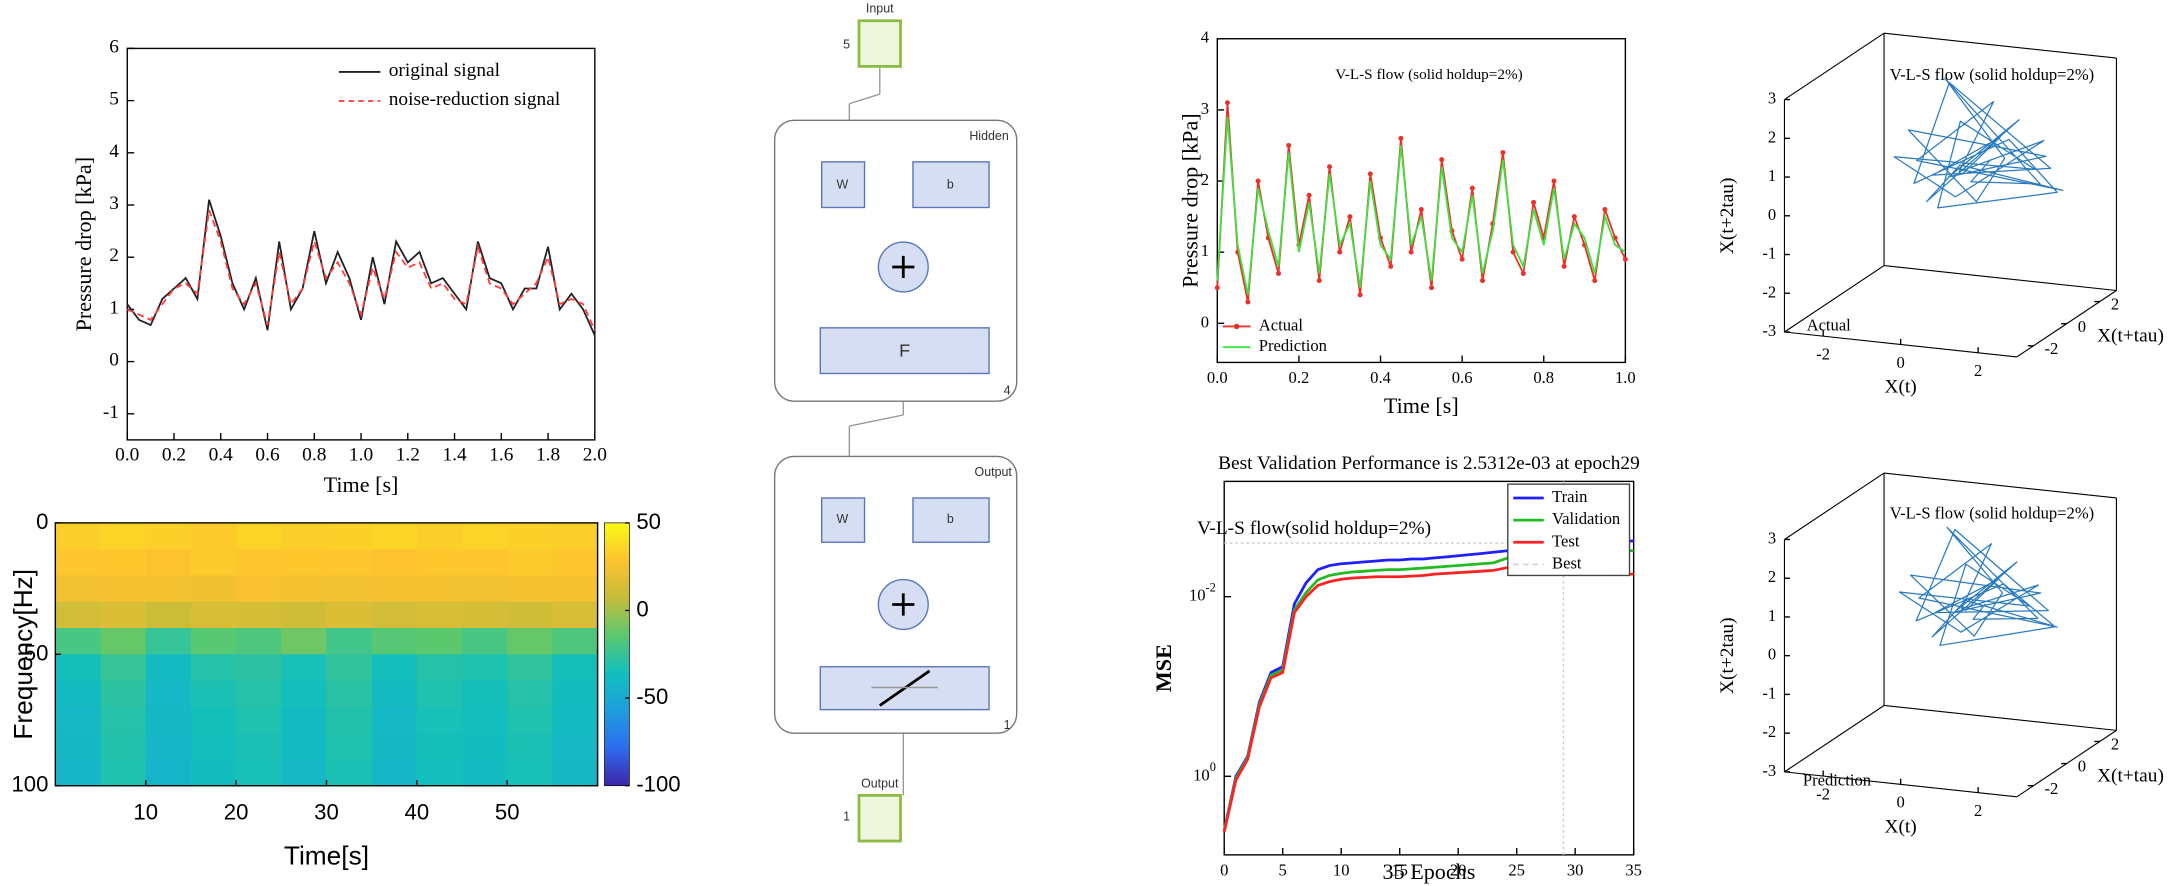  I want to click on x-tick-label: 0, so click(1900, 362).